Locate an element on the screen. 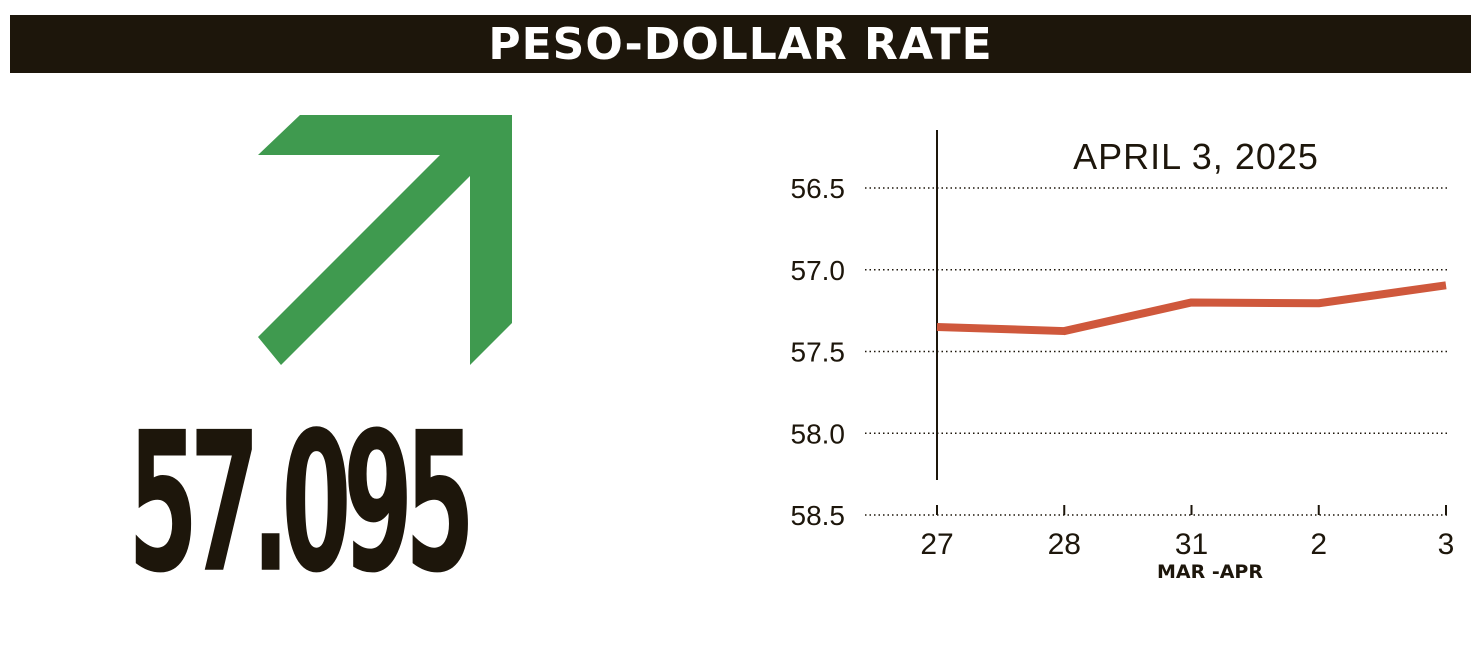 This screenshot has width=1481, height=651. x-tick-label: 2 is located at coordinates (1318, 544).